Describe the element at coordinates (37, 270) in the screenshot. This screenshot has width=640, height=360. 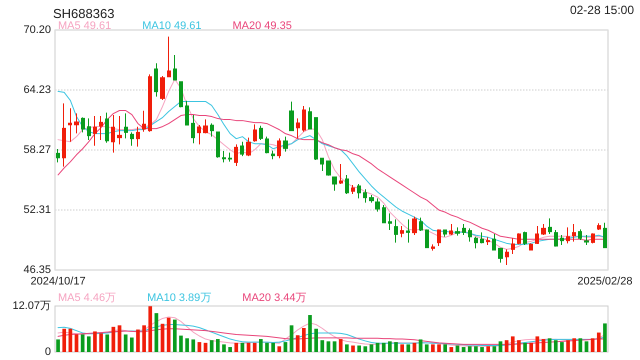
I see `y-tick-label: 46.35` at that location.